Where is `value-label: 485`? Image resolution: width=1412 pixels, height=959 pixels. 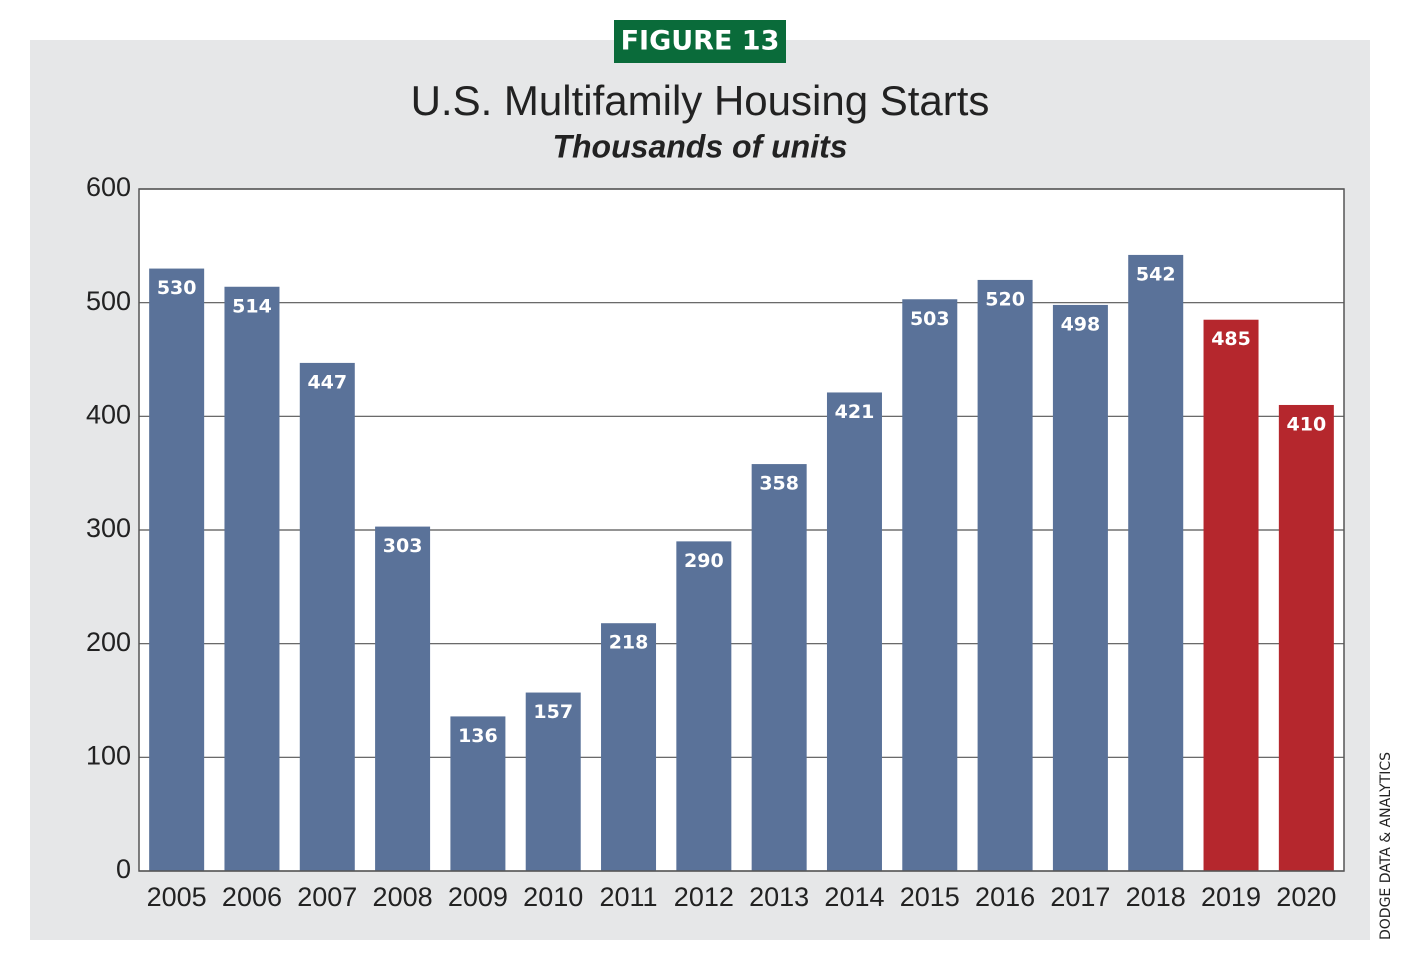 value-label: 485 is located at coordinates (1231, 339).